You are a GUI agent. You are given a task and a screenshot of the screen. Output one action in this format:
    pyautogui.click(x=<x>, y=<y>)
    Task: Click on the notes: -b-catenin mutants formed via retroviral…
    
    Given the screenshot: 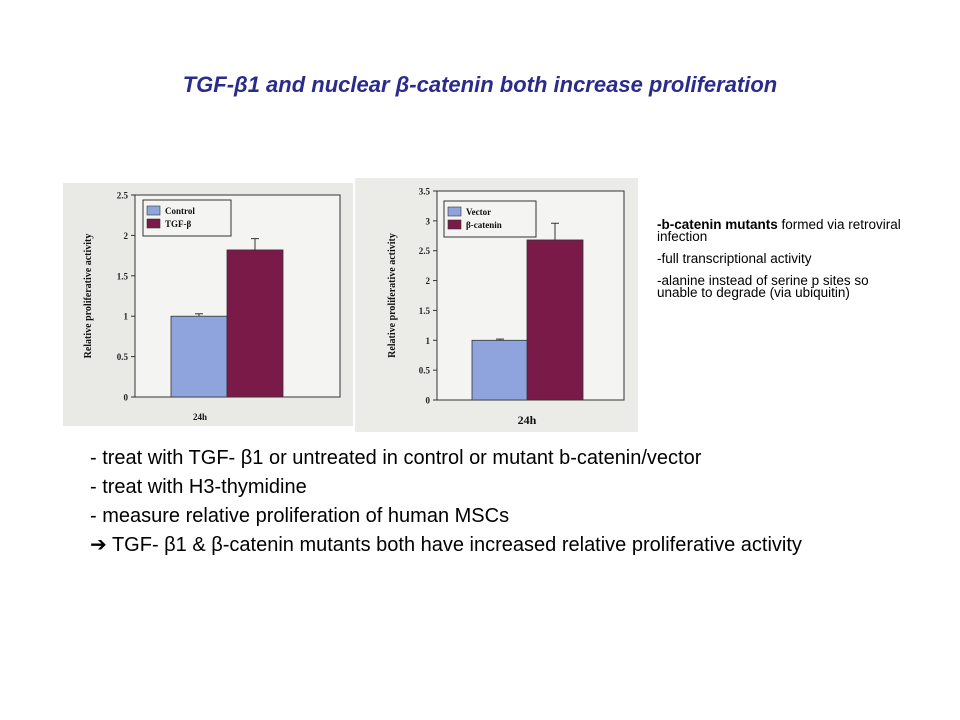 What is the action you would take?
    pyautogui.click(x=779, y=263)
    